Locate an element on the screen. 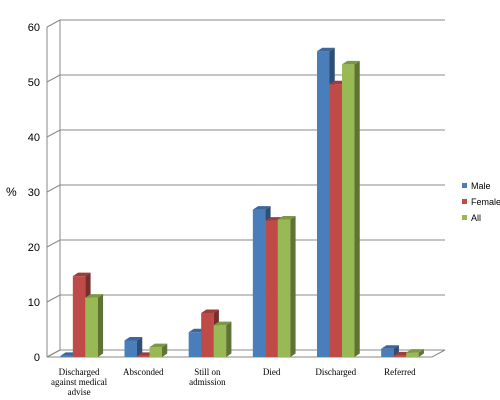  legend-item-all: All is located at coordinates (471, 218).